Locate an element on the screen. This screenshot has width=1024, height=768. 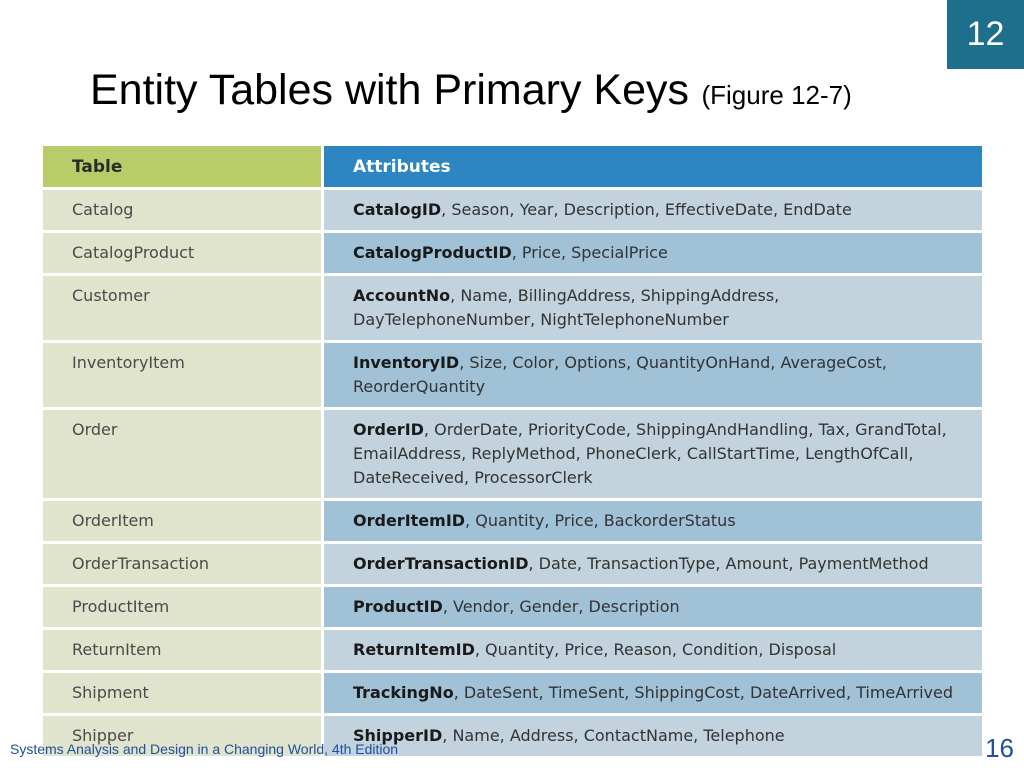
primary-key: TrackingNo is located at coordinates (403, 692).